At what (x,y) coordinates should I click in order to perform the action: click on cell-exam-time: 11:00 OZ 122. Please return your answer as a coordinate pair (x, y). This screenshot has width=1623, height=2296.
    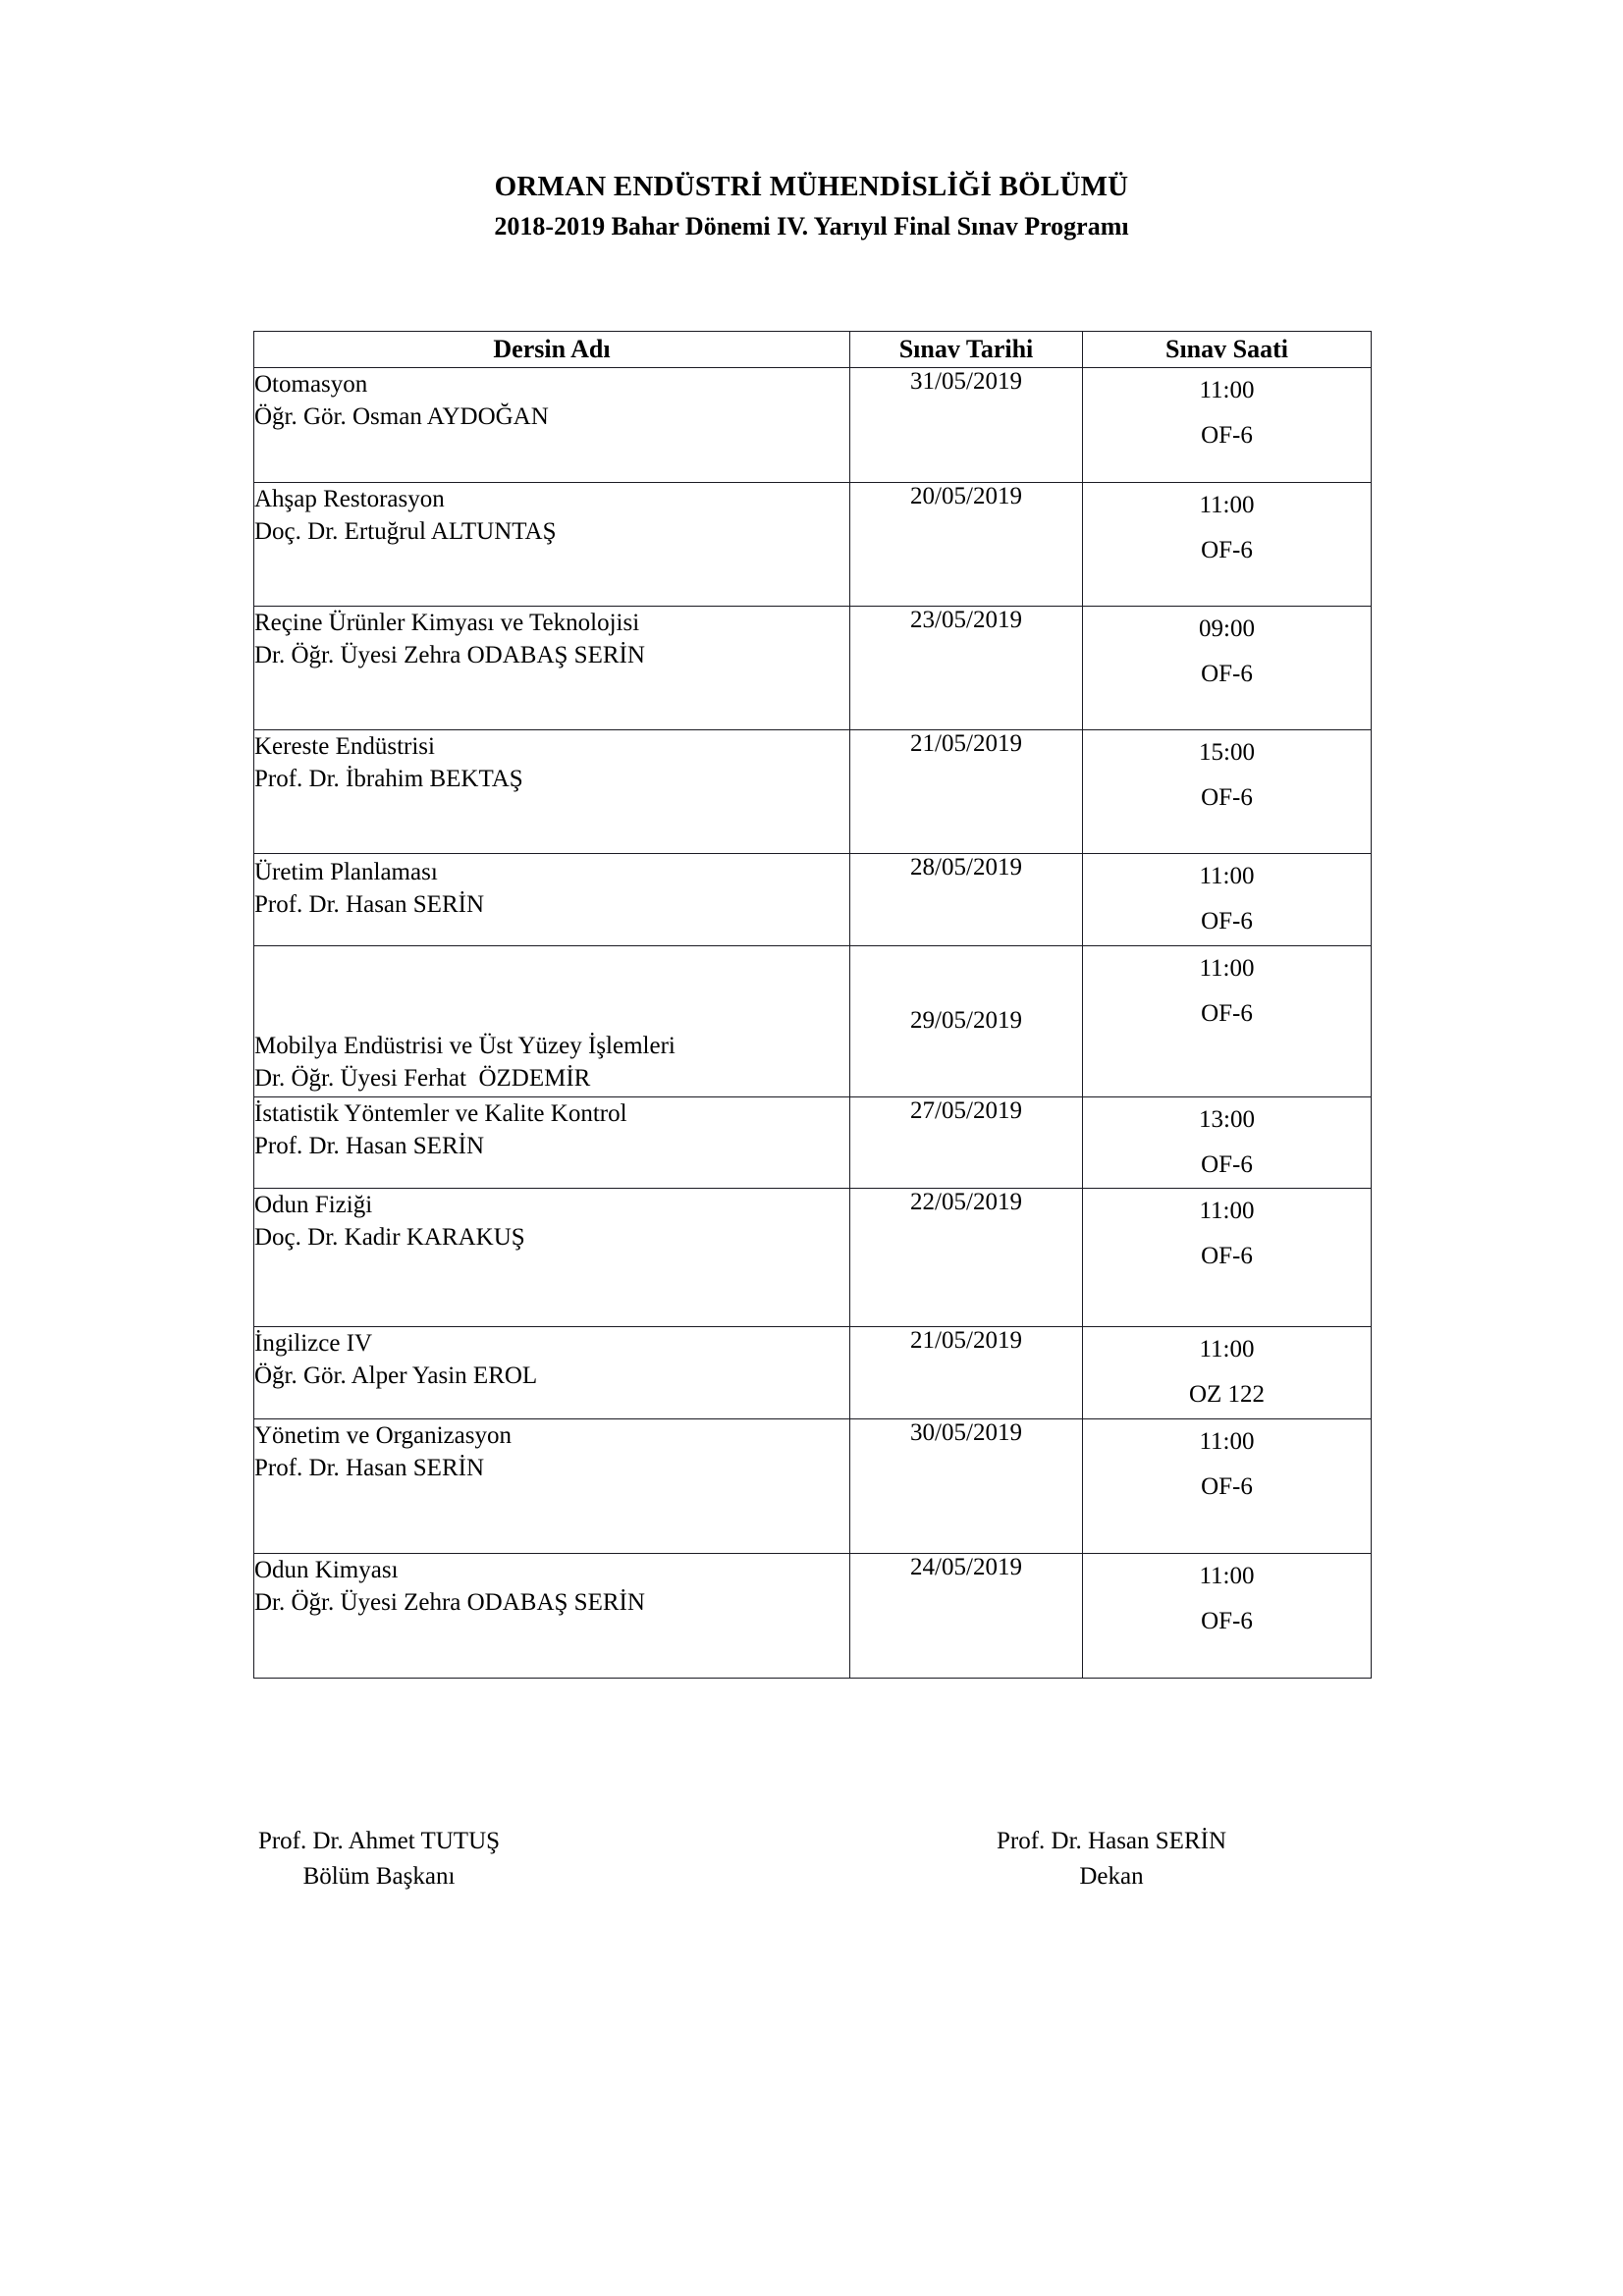
    Looking at the image, I should click on (1227, 1372).